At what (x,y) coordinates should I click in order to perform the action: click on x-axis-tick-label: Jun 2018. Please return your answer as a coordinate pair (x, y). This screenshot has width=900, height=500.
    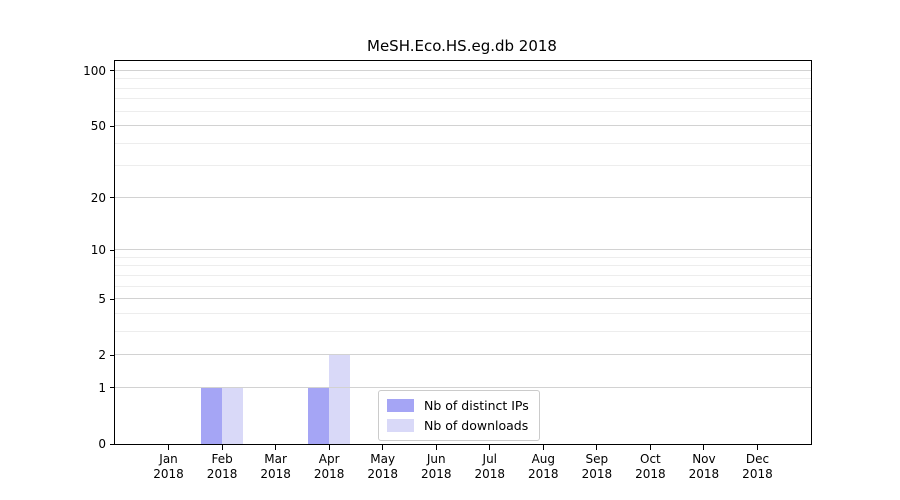
    Looking at the image, I should click on (436, 467).